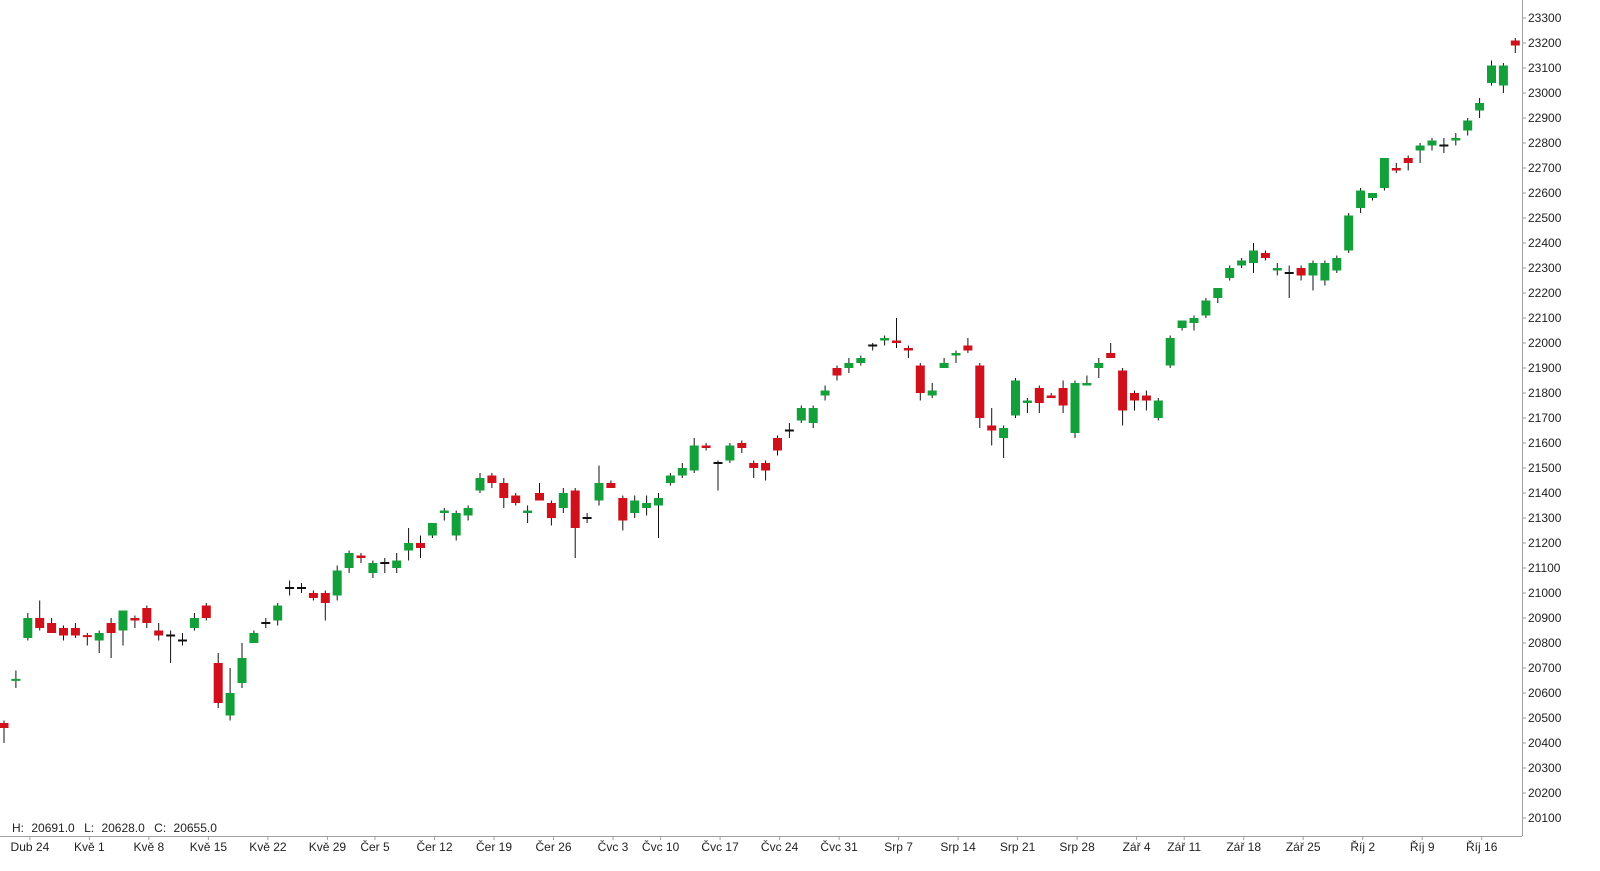  I want to click on low-value: 20628.0, so click(123, 828).